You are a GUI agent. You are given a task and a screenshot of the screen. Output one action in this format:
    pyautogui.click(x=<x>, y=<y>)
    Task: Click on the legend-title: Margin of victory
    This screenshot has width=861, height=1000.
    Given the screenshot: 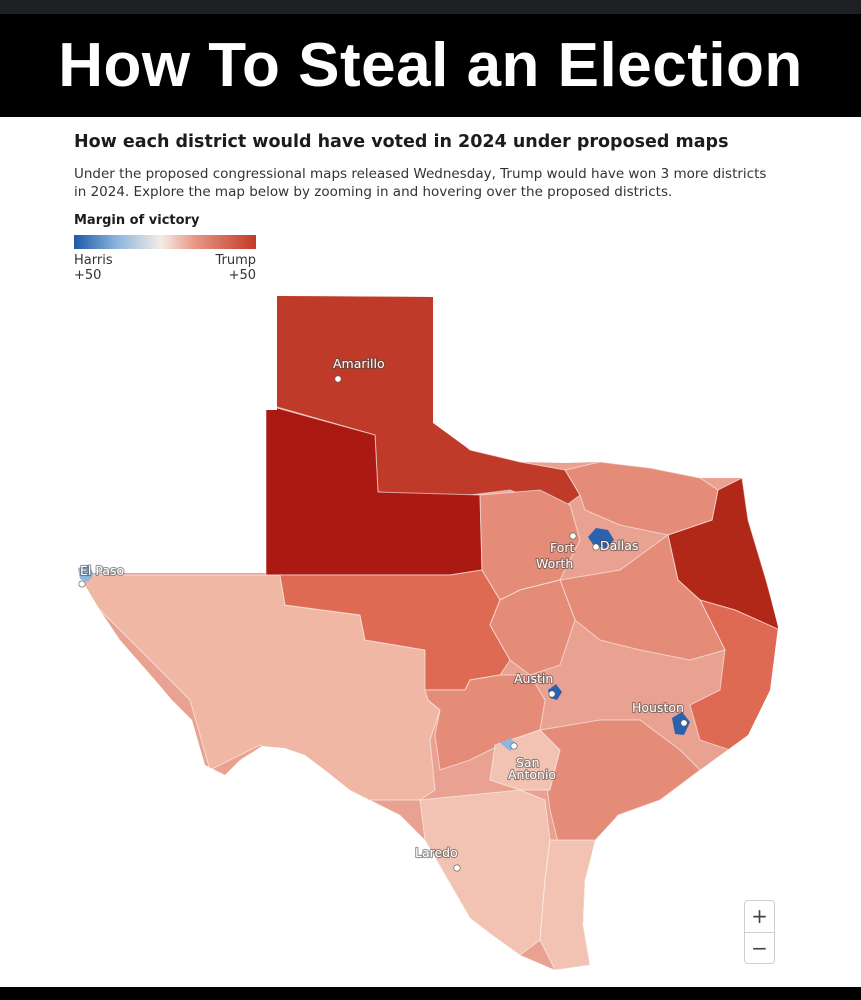 What is the action you would take?
    pyautogui.click(x=137, y=220)
    